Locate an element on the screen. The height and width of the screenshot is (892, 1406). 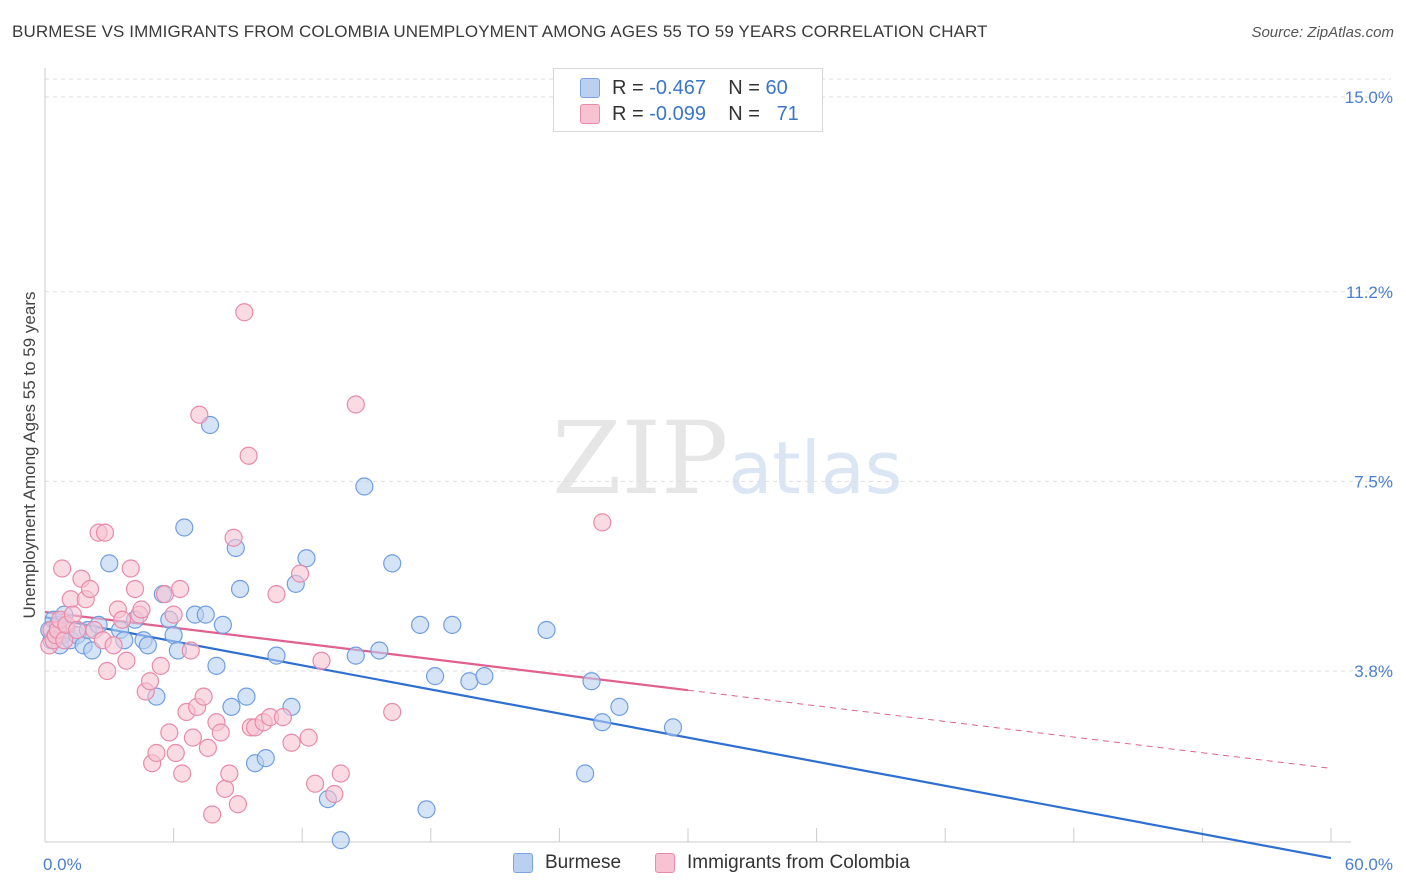
y-tick-label: 11.2% is located at coordinates (1369, 292).